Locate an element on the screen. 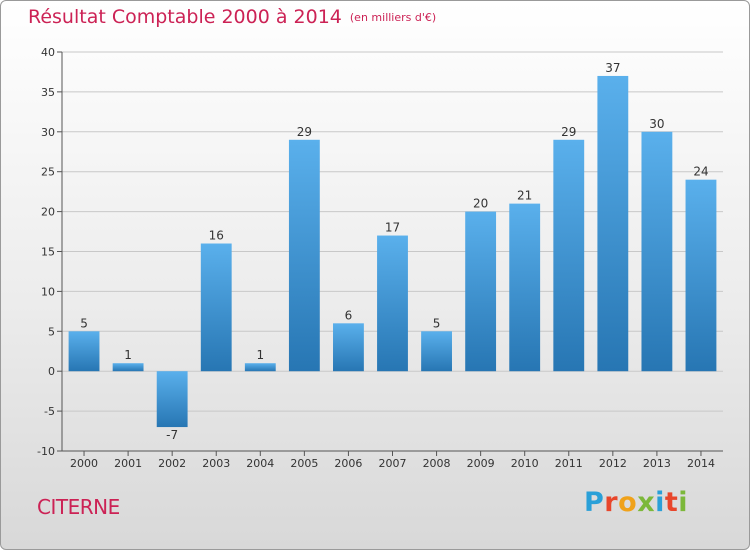  logo-letter: x is located at coordinates (646, 502).